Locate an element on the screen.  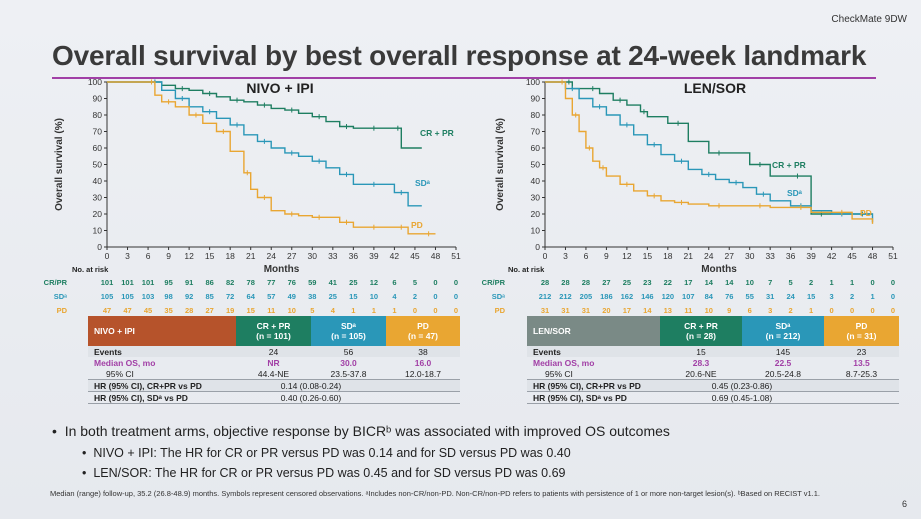
risk-value: 105 is located at coordinates (127, 296).